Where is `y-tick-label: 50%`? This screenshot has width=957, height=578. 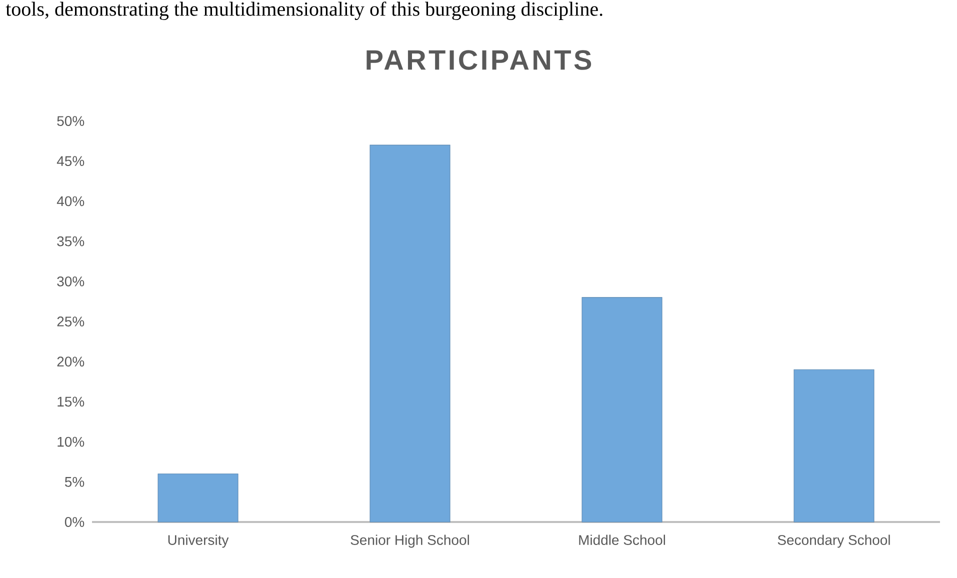 y-tick-label: 50% is located at coordinates (70, 121).